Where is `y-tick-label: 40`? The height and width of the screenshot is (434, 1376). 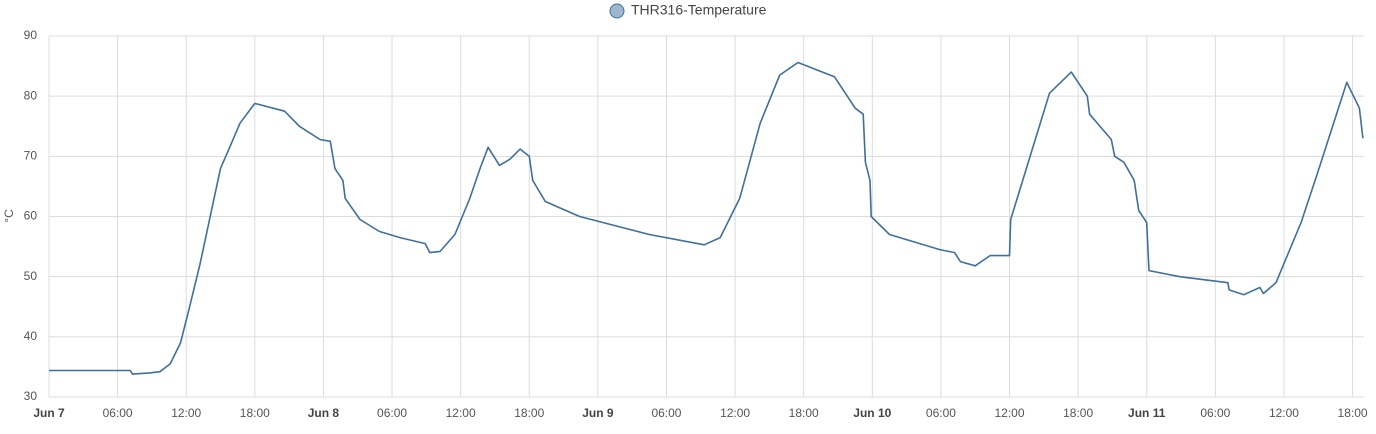
y-tick-label: 40 is located at coordinates (31, 336).